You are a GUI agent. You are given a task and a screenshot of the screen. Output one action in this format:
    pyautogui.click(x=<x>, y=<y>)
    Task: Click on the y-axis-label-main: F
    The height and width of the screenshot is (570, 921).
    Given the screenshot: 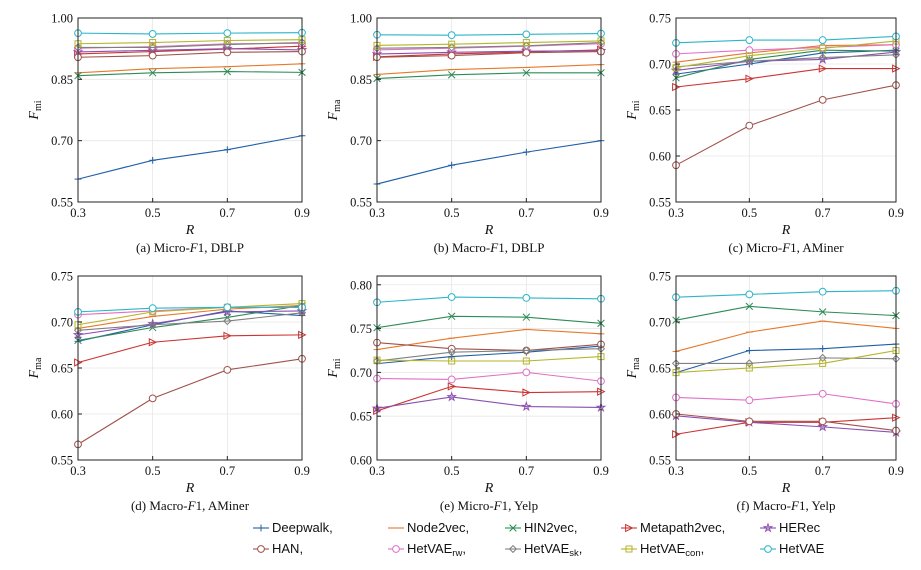 What is the action you would take?
    pyautogui.click(x=34, y=374)
    